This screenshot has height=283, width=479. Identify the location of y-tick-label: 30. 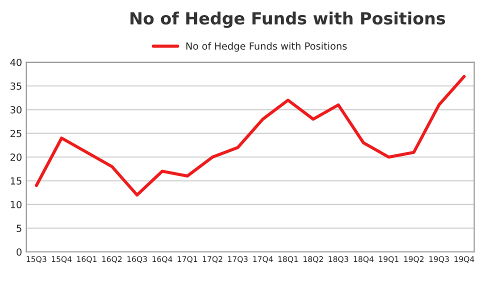
(16, 110).